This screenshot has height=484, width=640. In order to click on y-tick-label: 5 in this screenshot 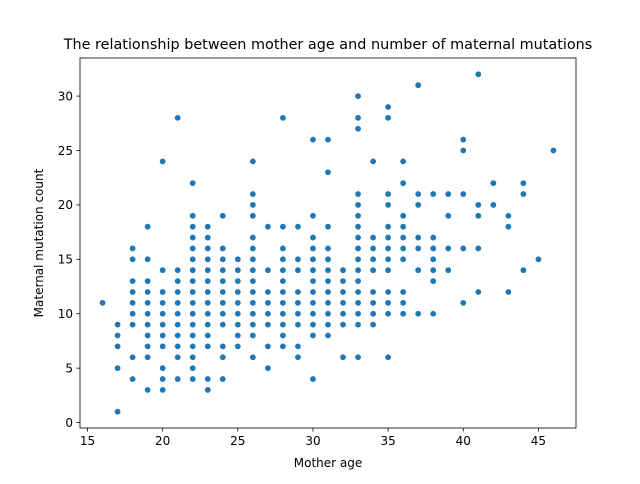, I will do `click(69, 368)`.